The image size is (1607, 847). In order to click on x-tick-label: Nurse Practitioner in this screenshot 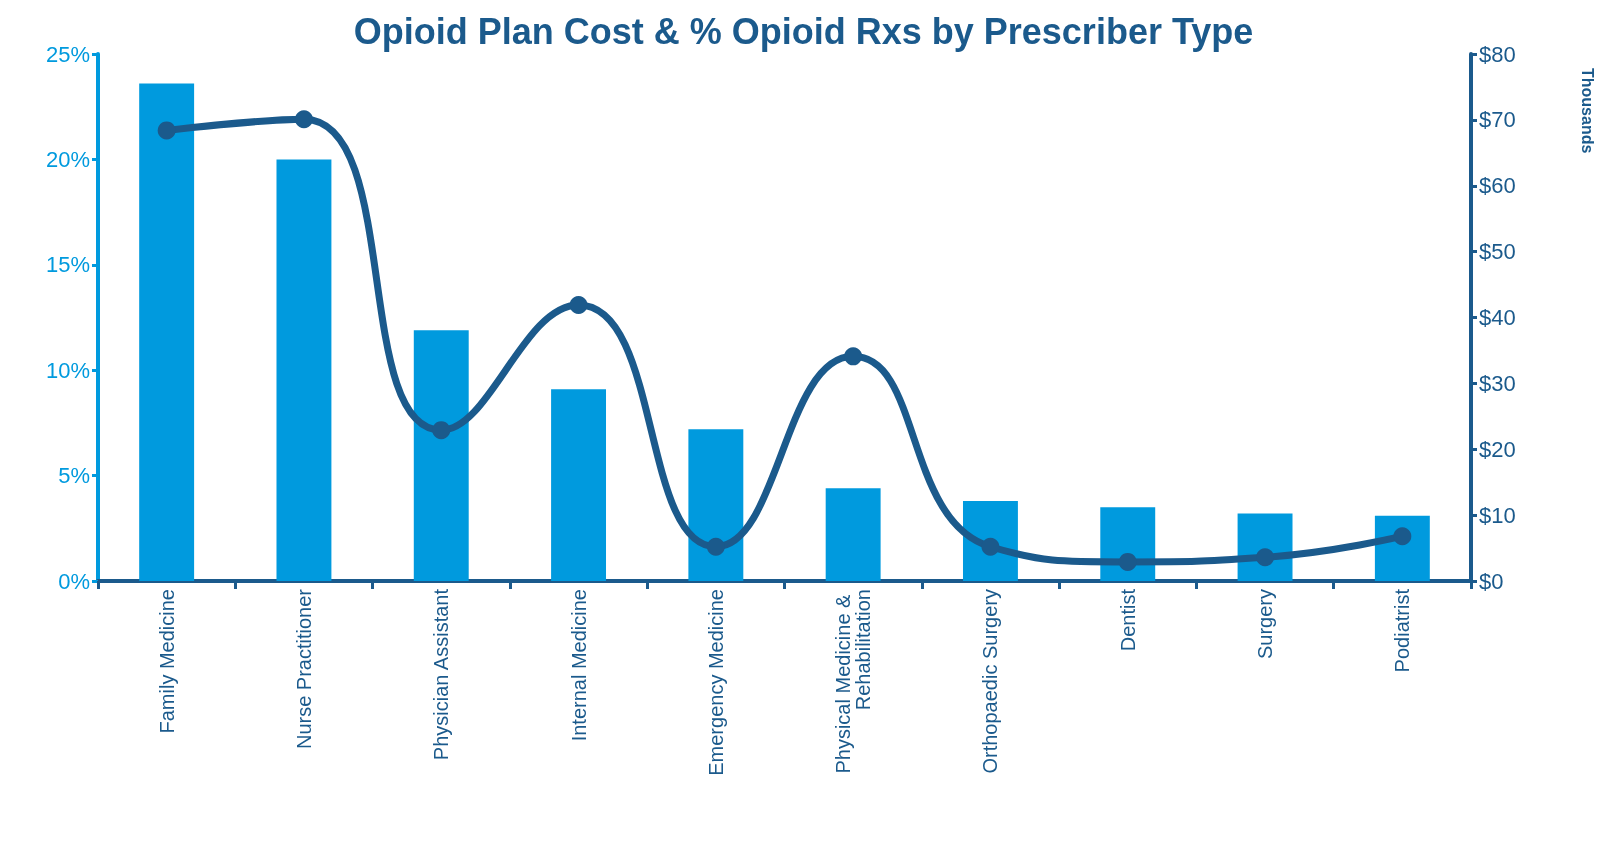, I will do `click(303, 669)`.